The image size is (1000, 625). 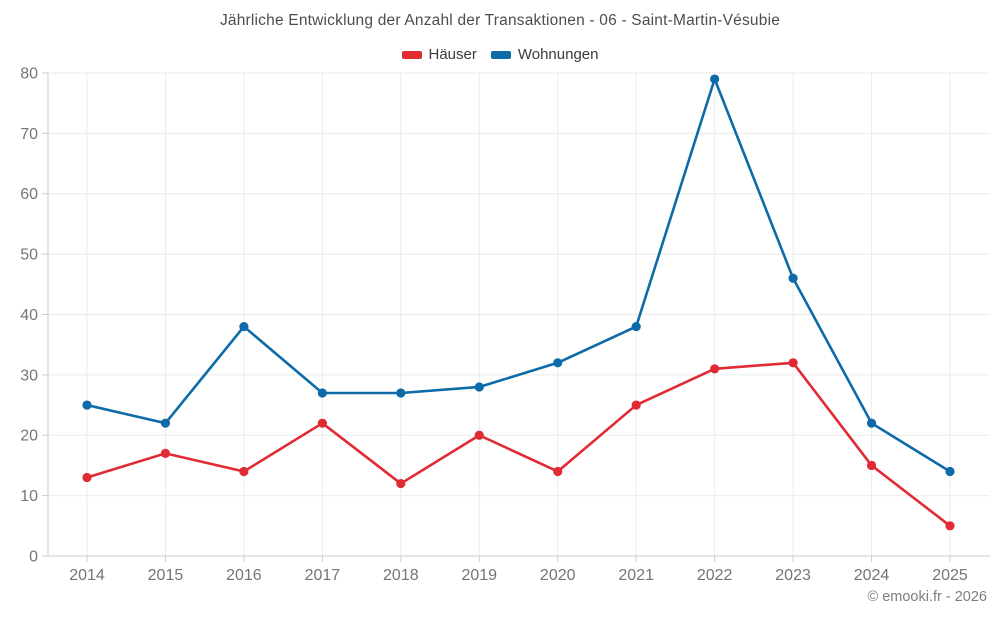 What do you see at coordinates (29, 194) in the screenshot?
I see `y-tick-label-60: 60` at bounding box center [29, 194].